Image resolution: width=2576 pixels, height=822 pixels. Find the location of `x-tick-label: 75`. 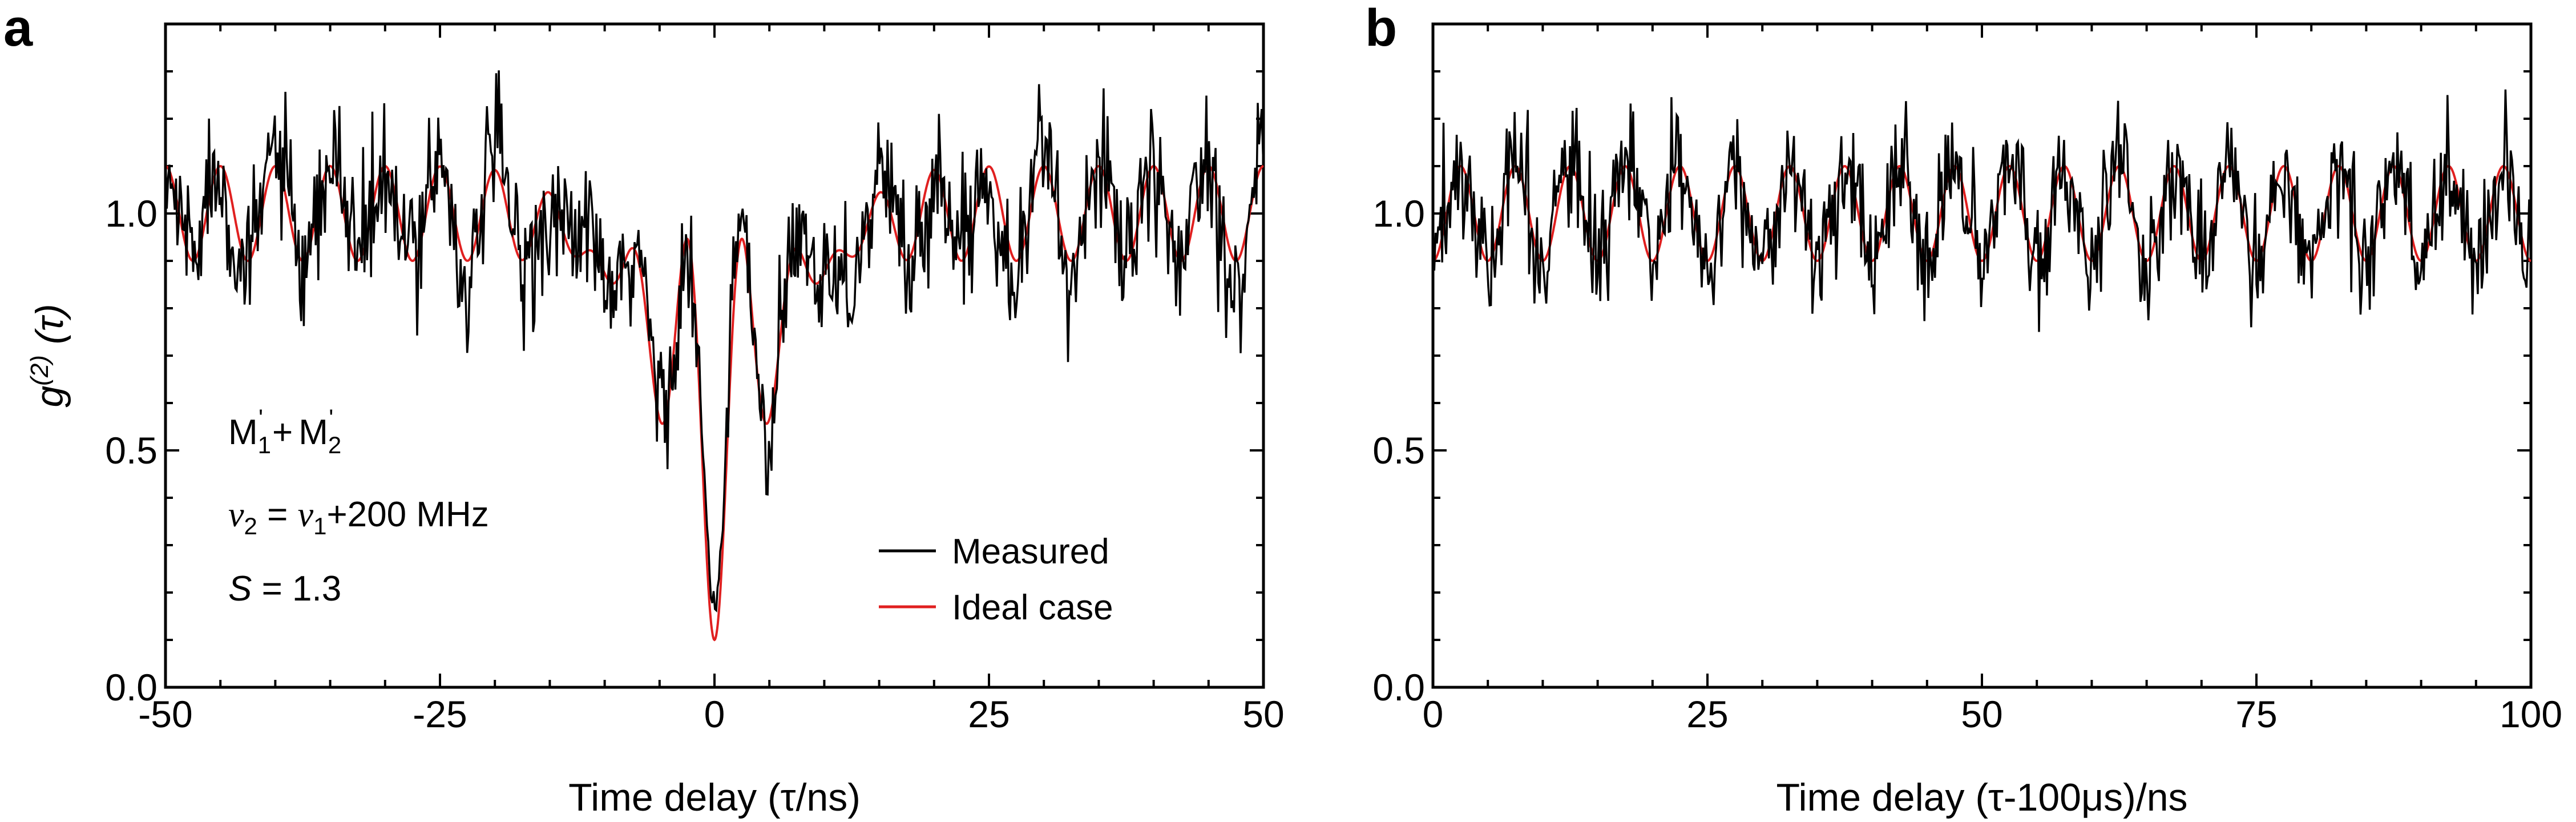

x-tick-label: 75 is located at coordinates (2256, 714).